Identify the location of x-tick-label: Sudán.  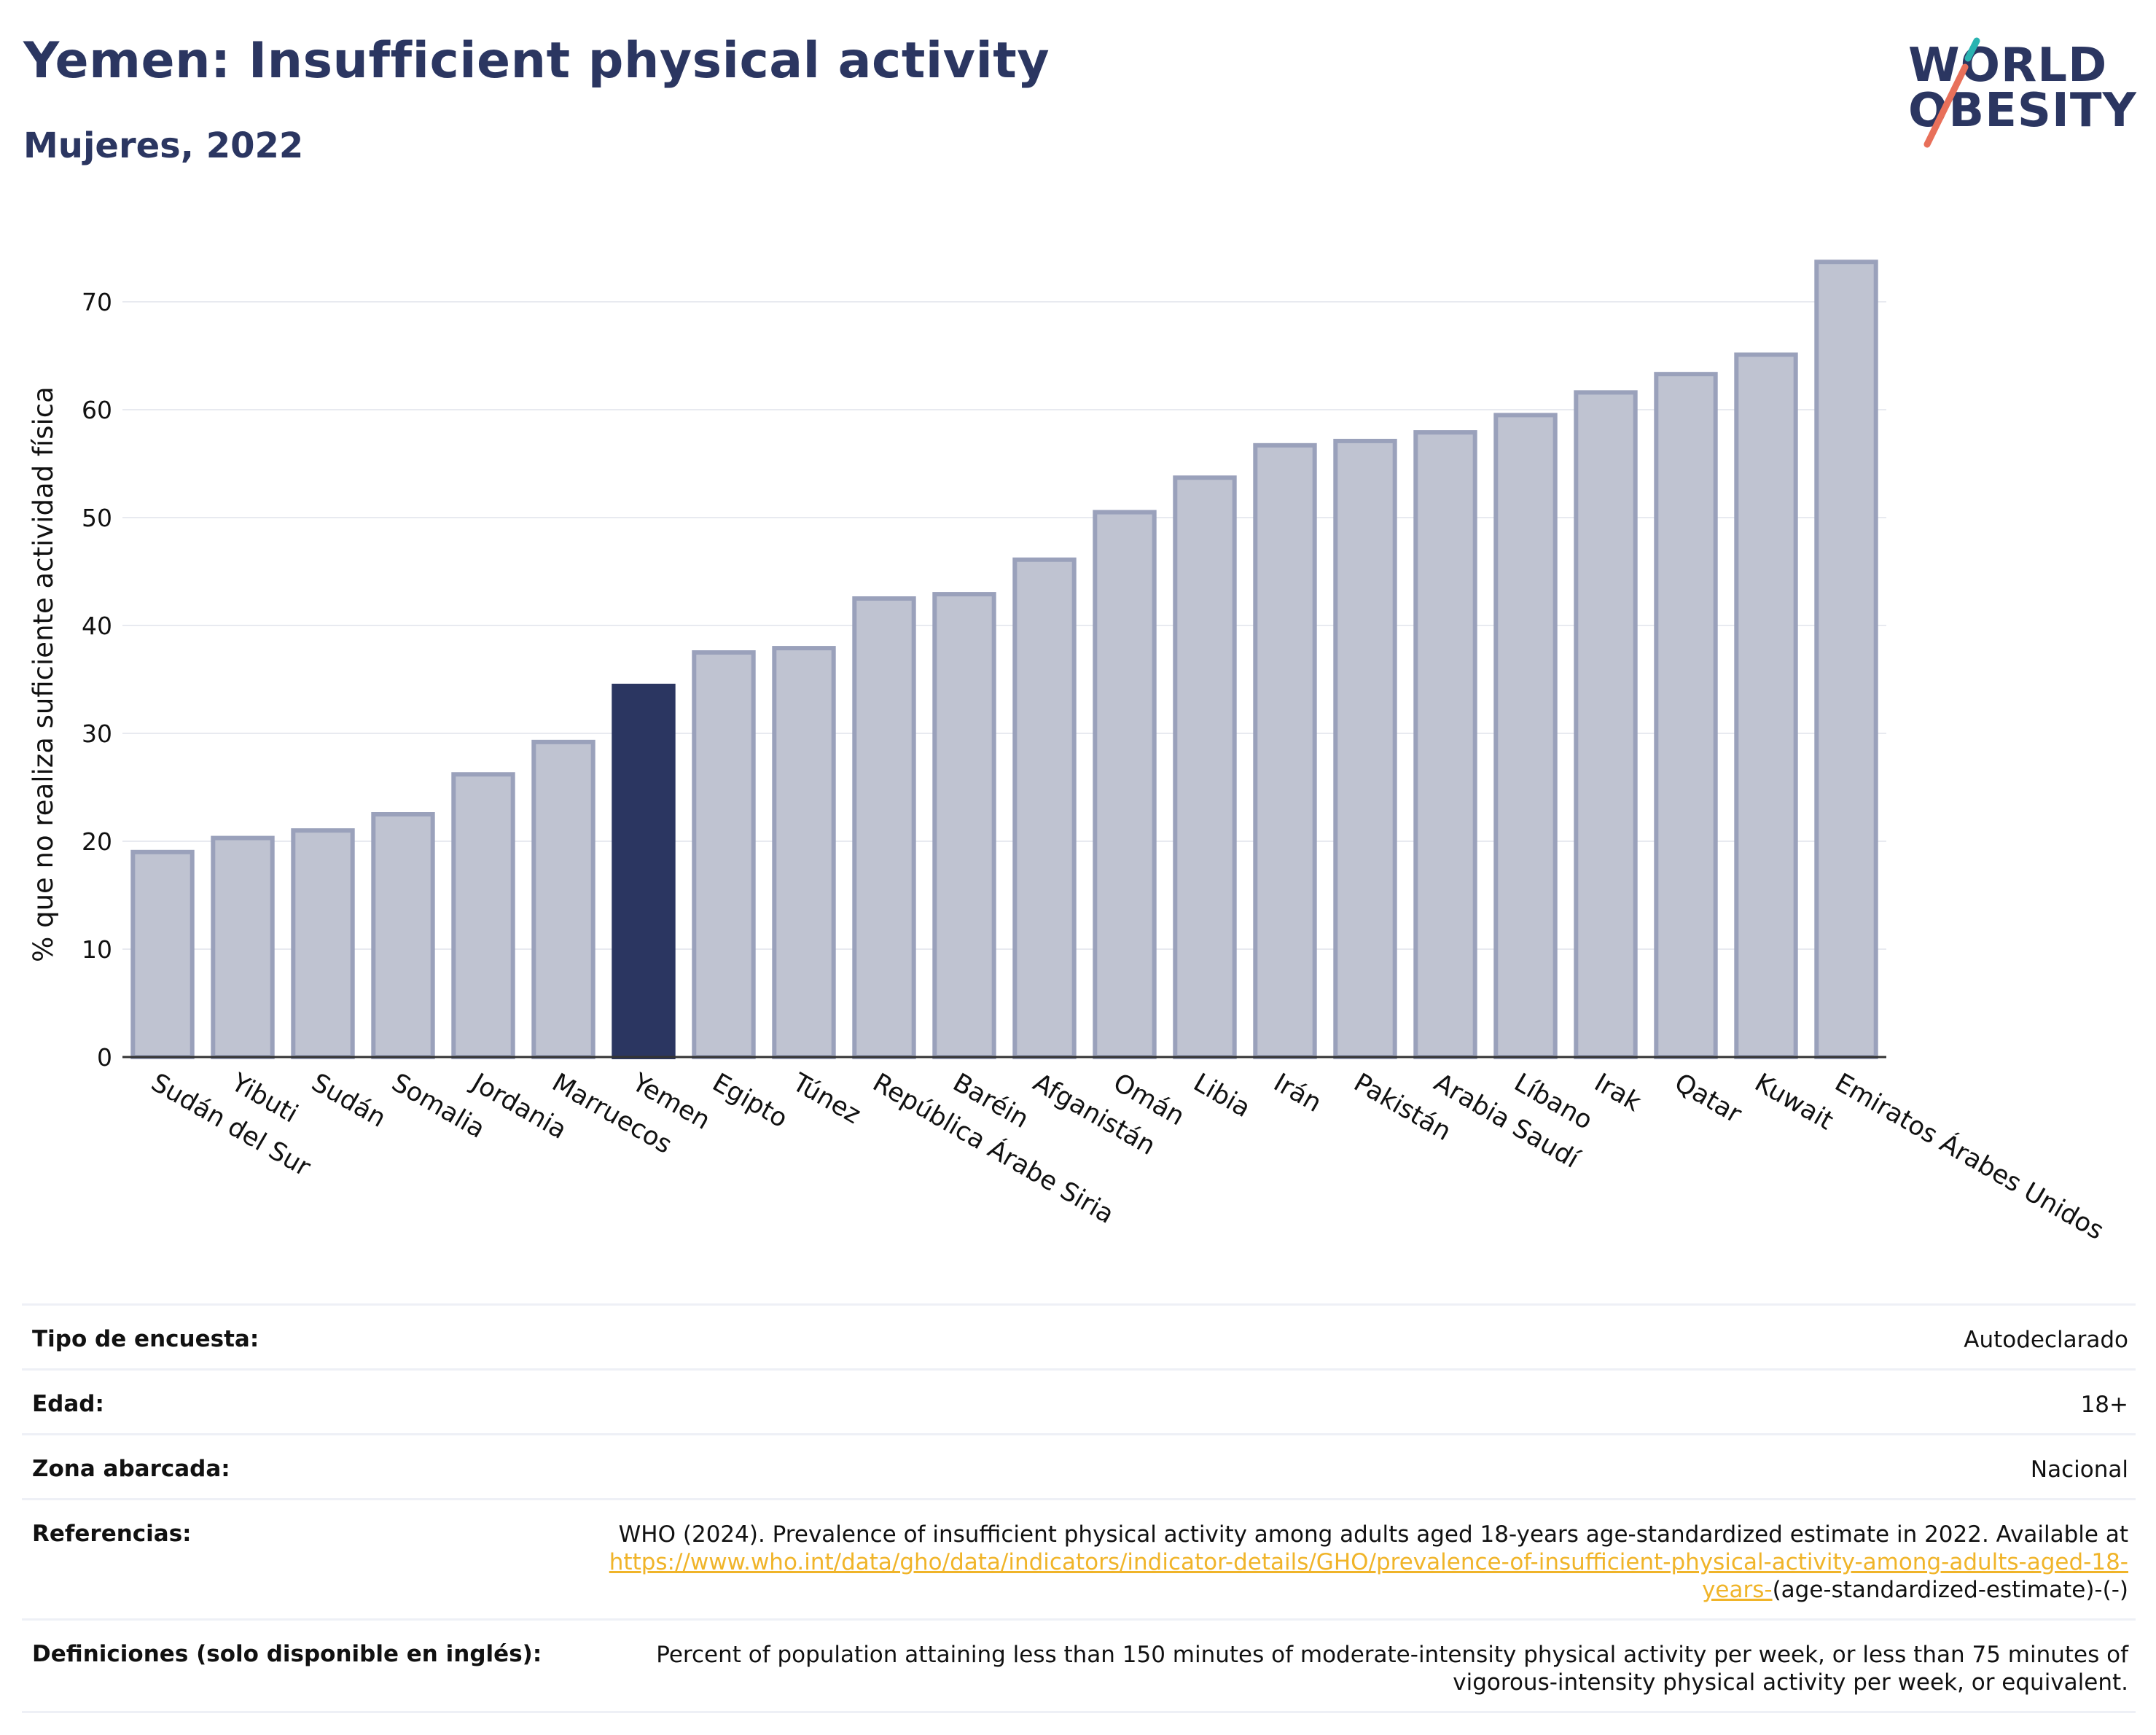
(349, 1101).